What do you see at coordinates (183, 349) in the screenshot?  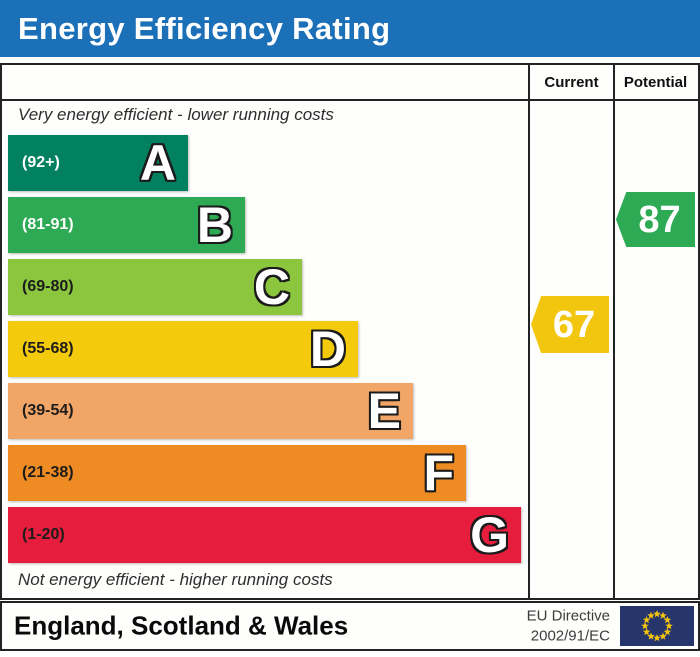 I see `band-d: (55-68) D` at bounding box center [183, 349].